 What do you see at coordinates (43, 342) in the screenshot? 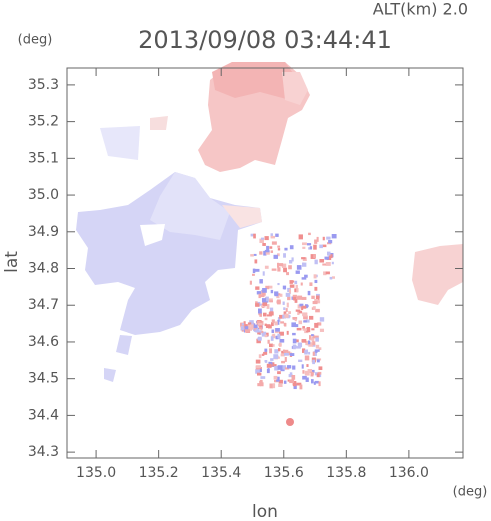
I see `y-tick-label: 34.6` at bounding box center [43, 342].